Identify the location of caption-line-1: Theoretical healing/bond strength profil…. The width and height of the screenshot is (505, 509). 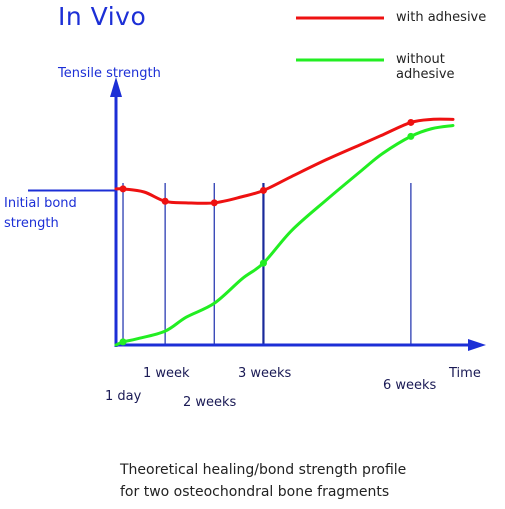
(263, 470).